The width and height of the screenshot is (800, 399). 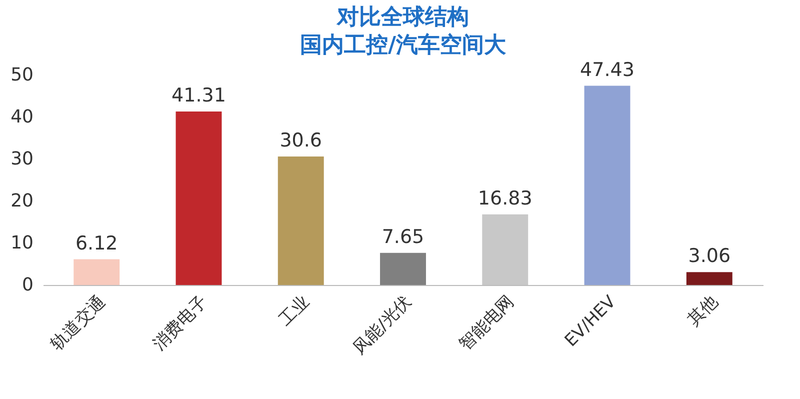 What do you see at coordinates (96, 243) in the screenshot?
I see `data-label: 6.12` at bounding box center [96, 243].